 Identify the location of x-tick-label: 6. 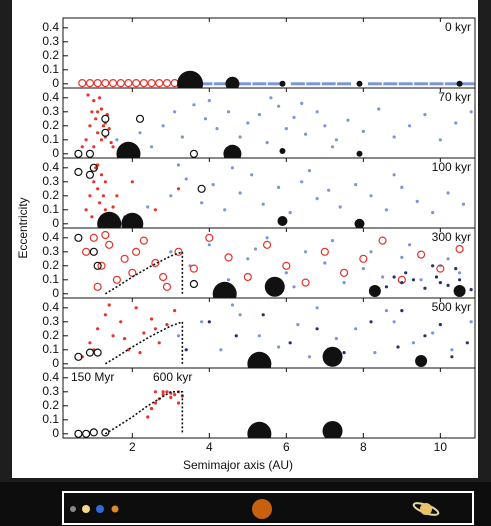
(286, 447).